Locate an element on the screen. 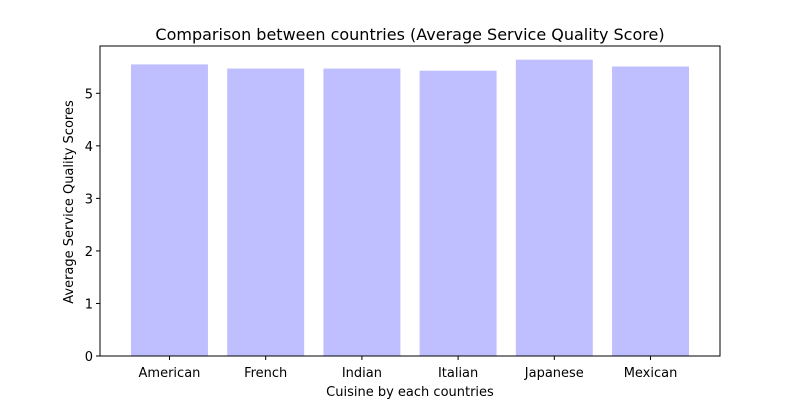  x-tick-label: Japanese is located at coordinates (554, 373).